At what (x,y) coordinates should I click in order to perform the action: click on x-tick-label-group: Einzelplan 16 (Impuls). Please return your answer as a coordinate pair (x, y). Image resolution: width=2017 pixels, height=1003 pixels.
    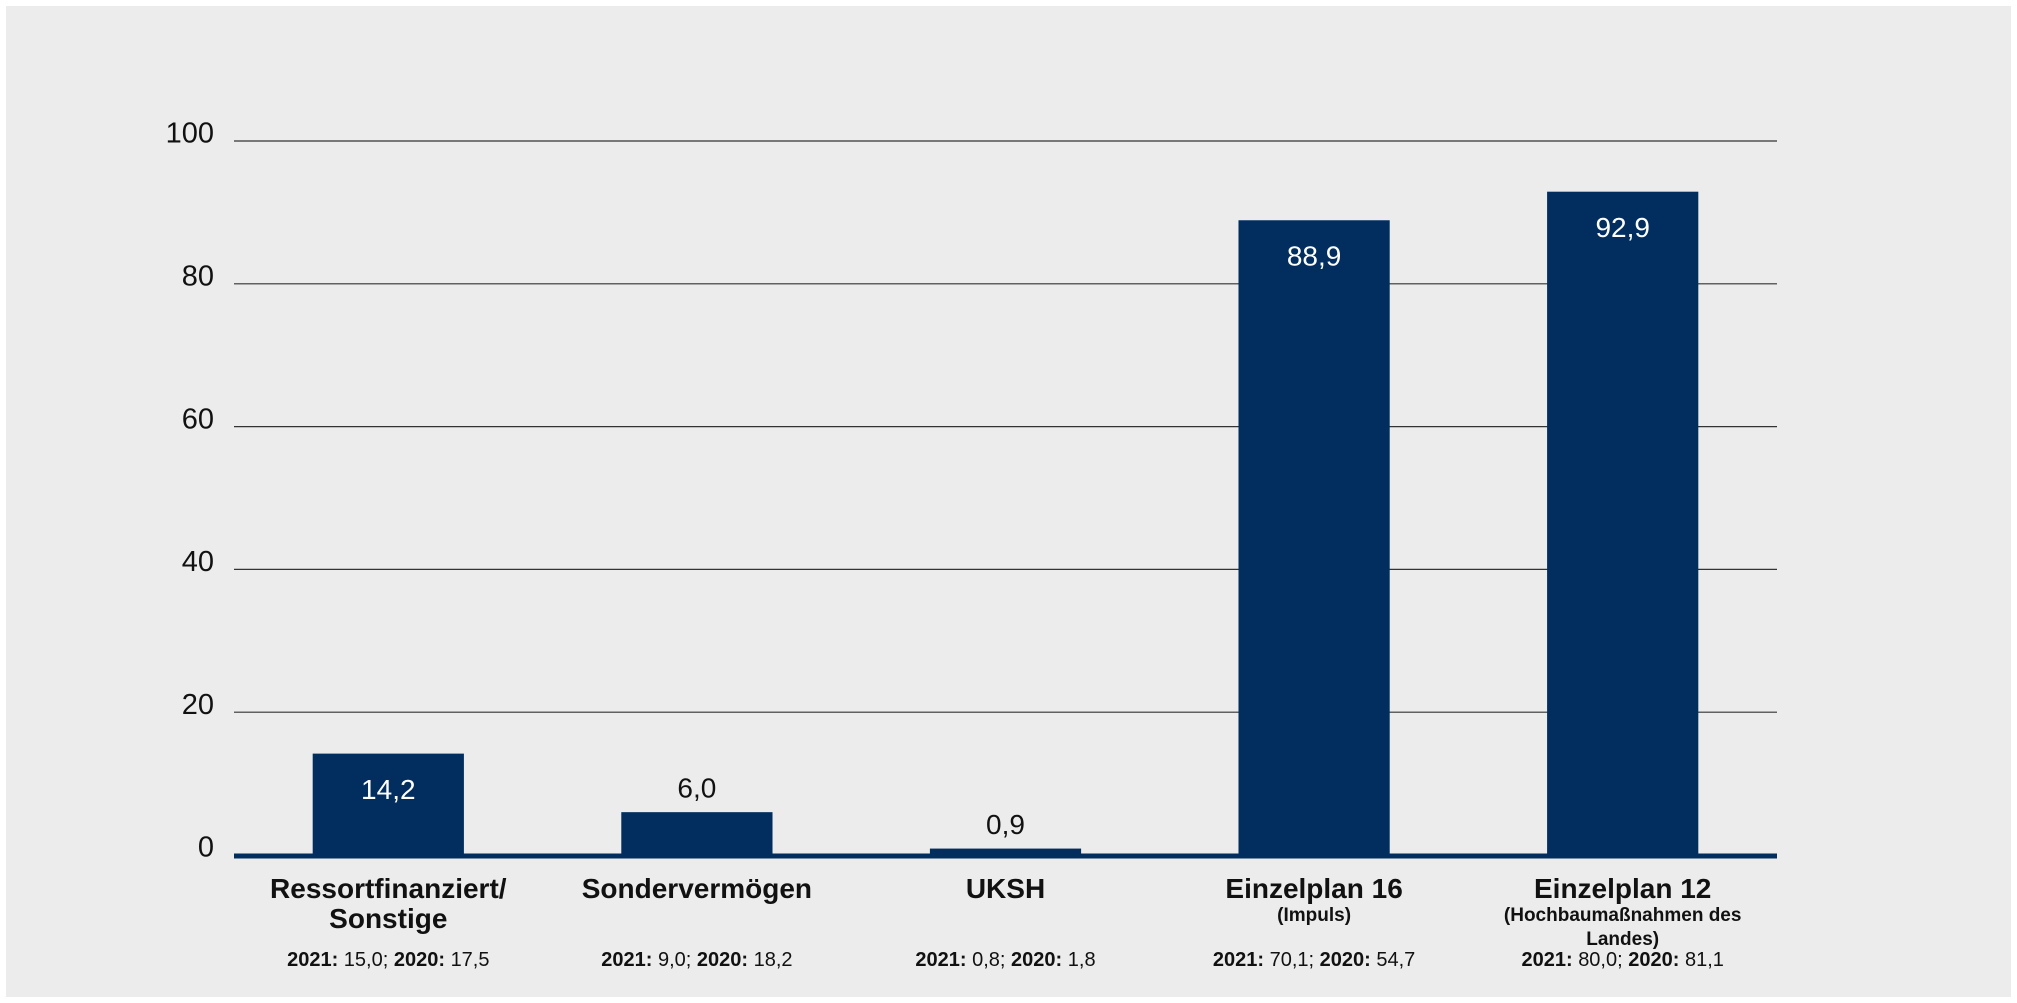
    Looking at the image, I should click on (1314, 901).